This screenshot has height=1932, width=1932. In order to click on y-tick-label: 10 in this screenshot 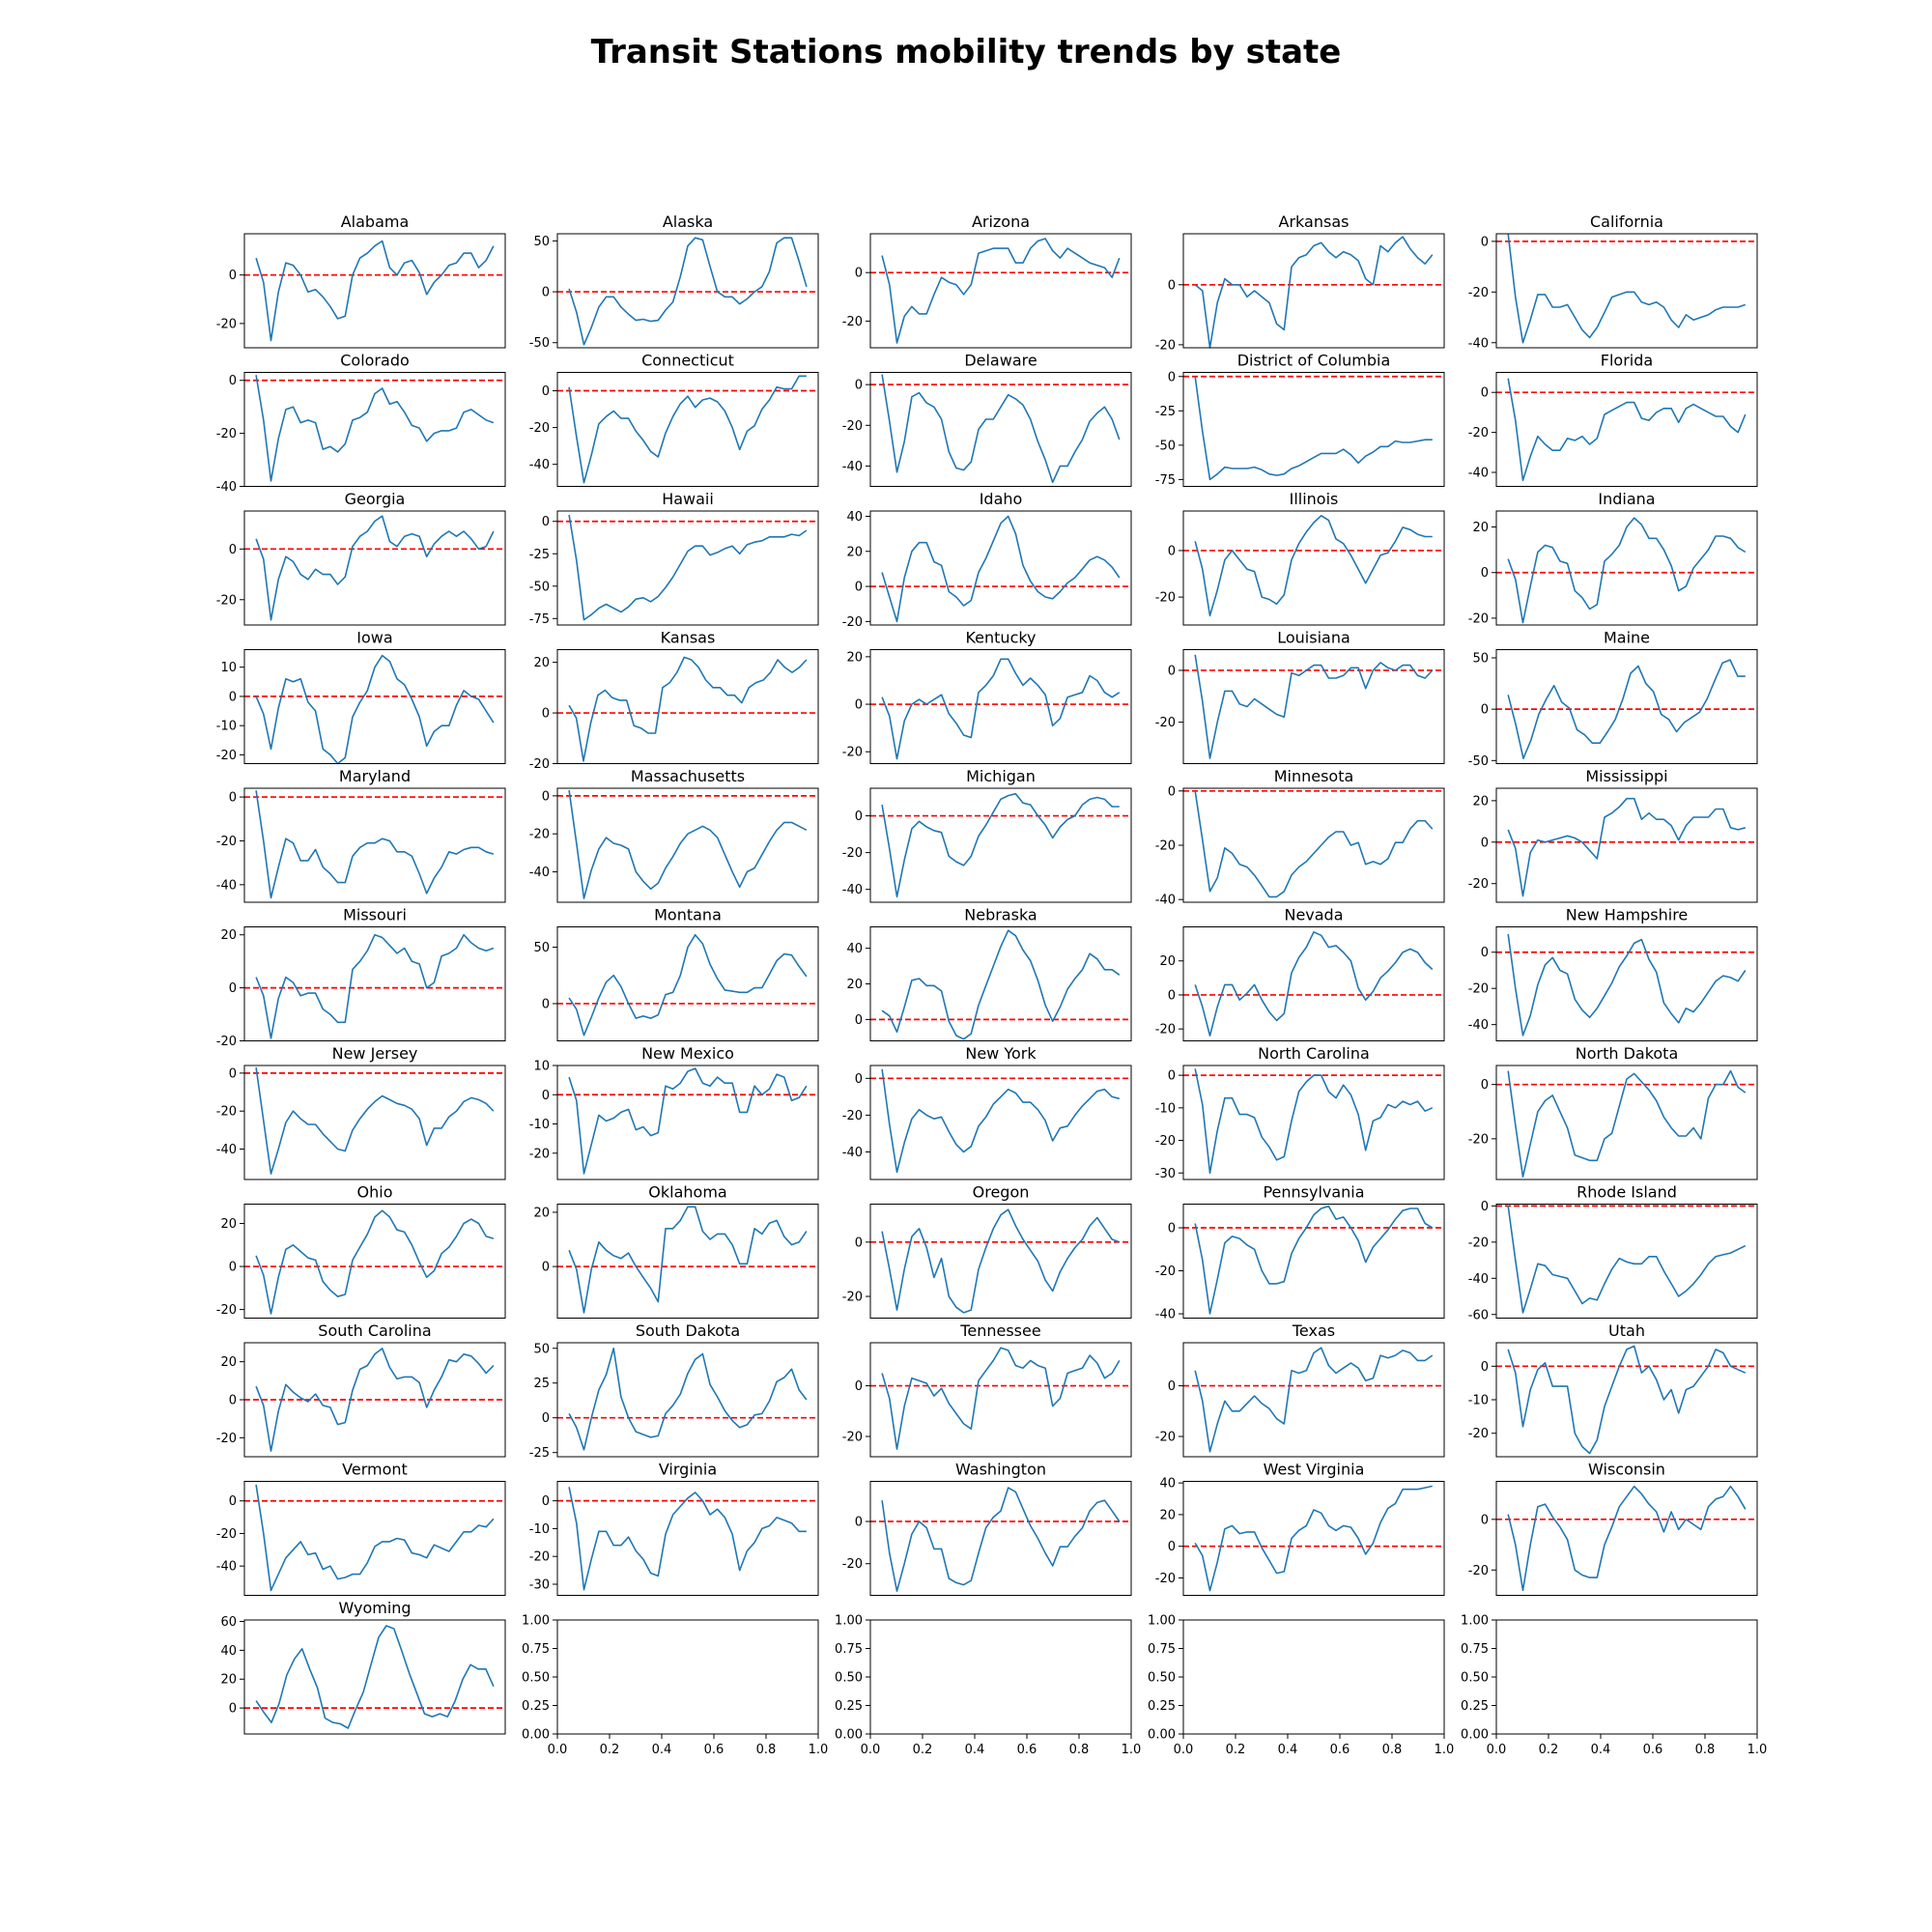, I will do `click(541, 1067)`.